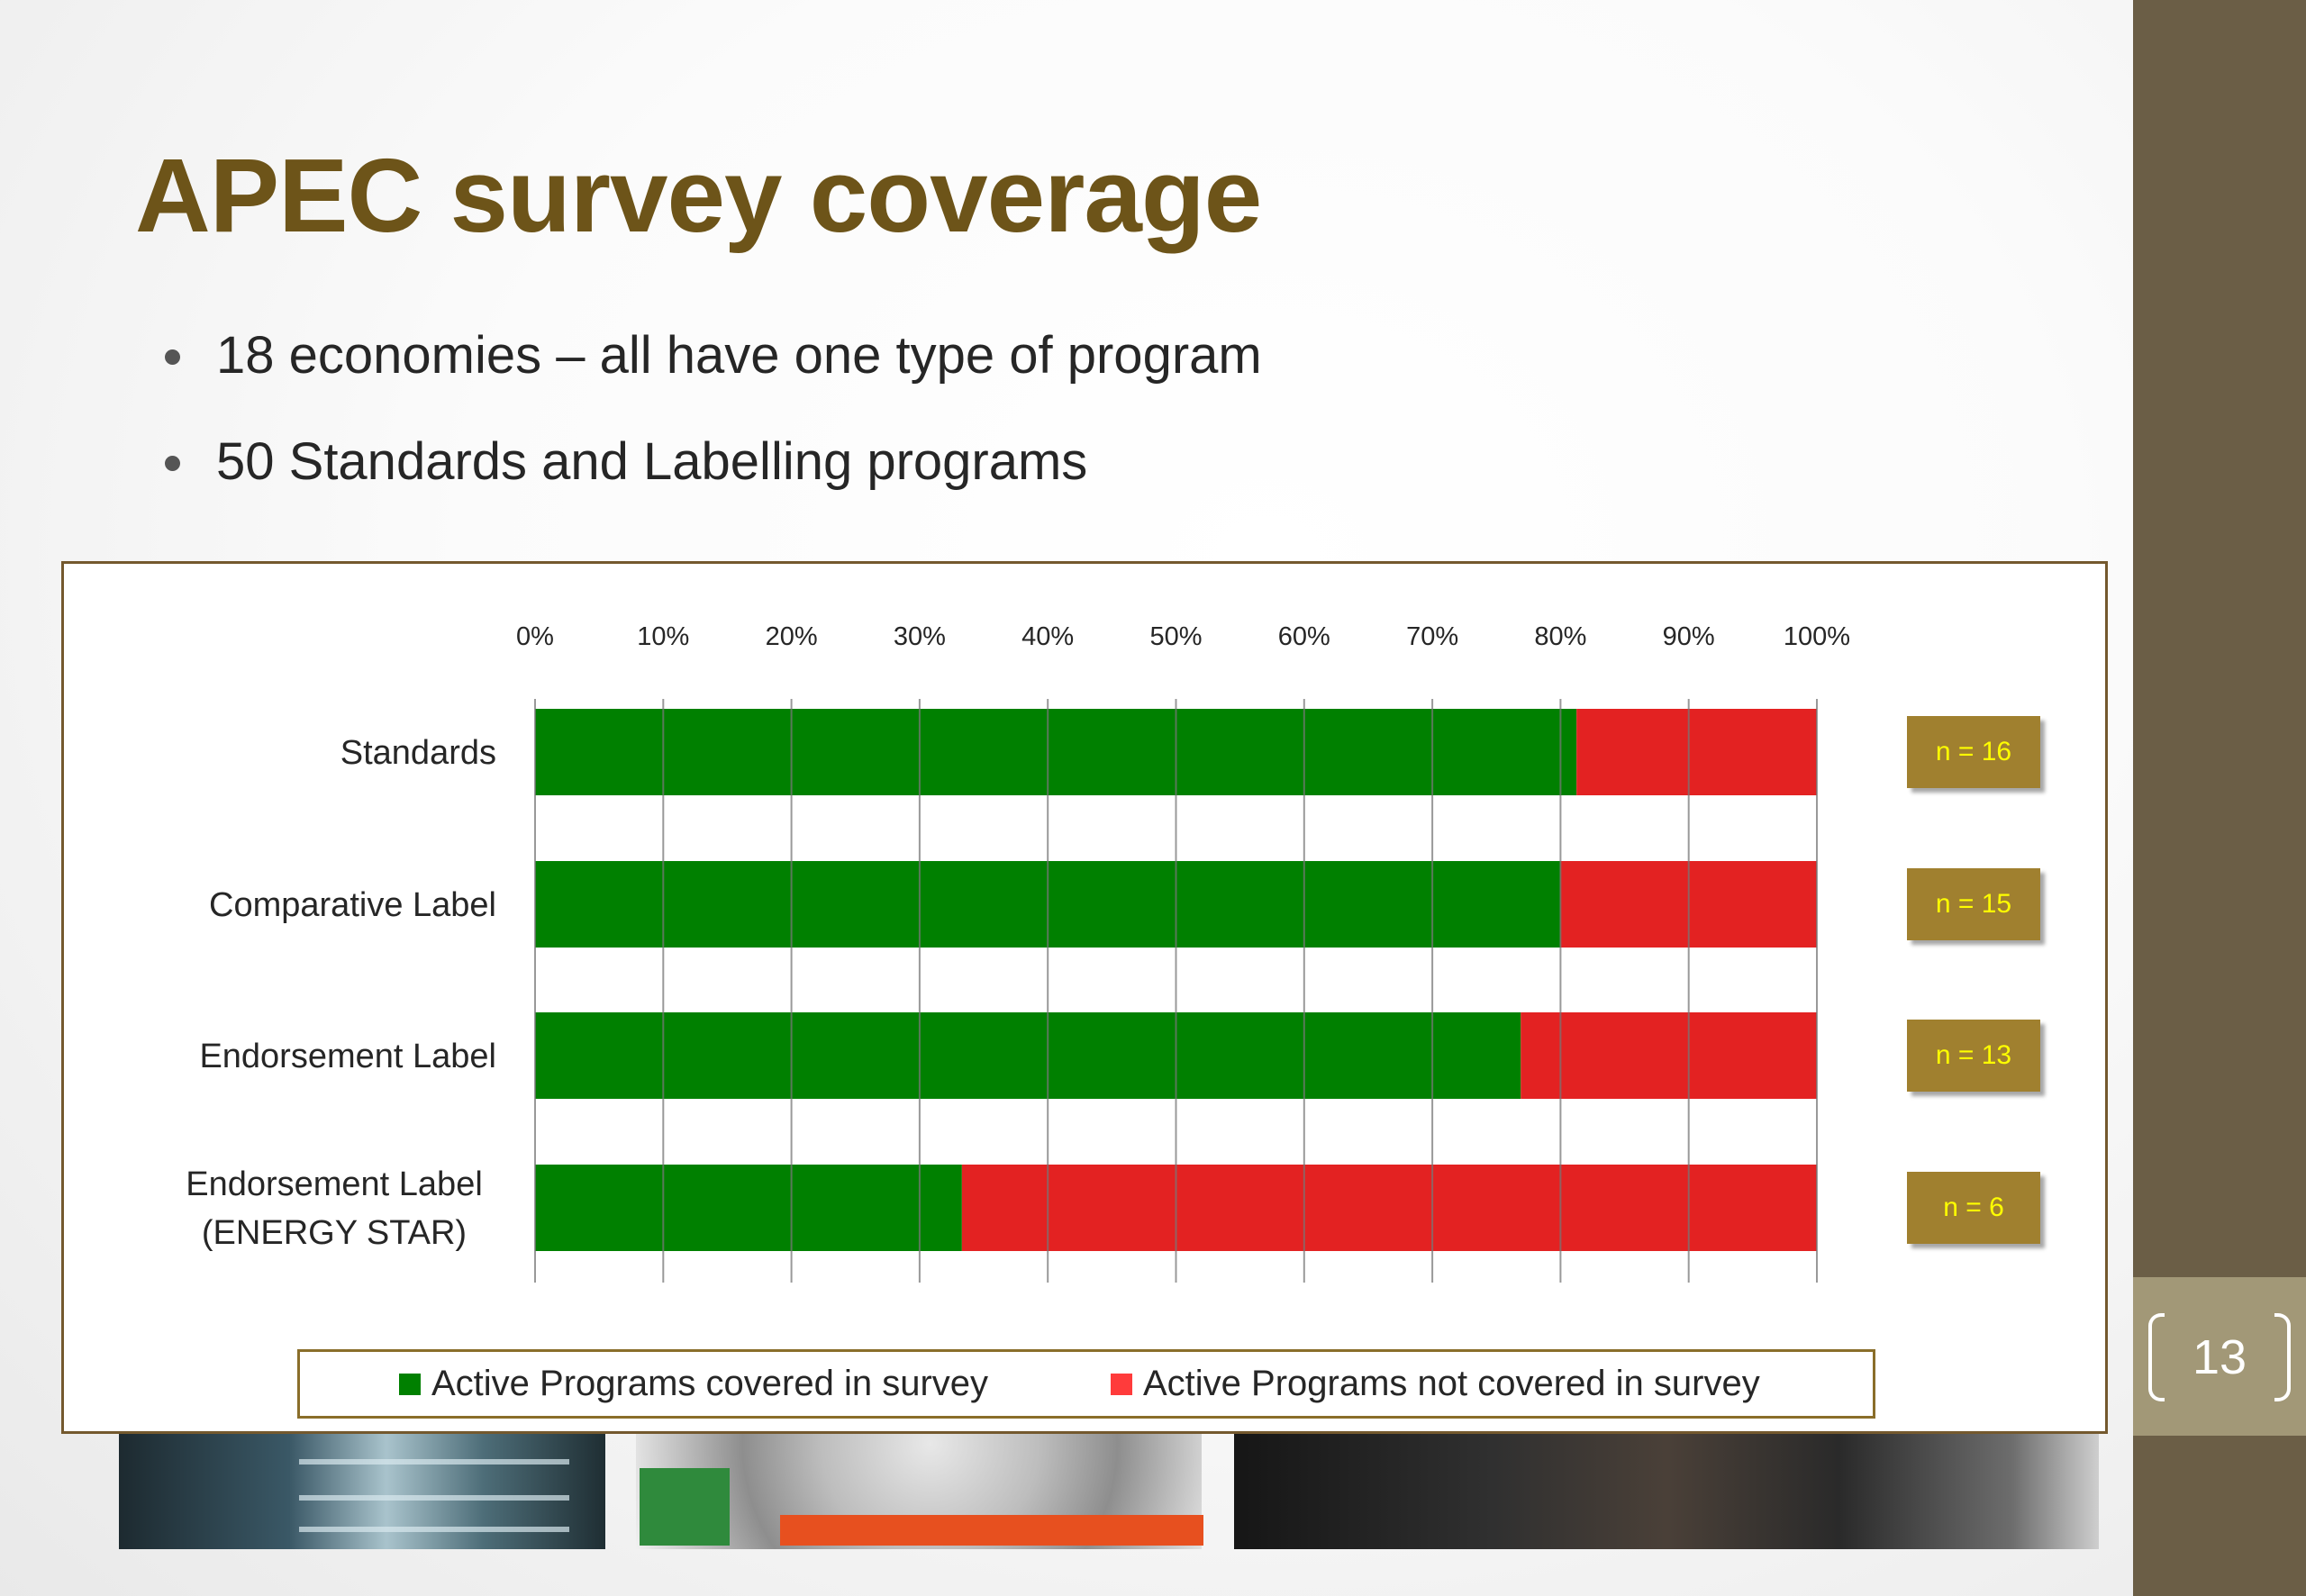  I want to click on legend-label-not-covered: Active Programs not covered in survey, so click(1451, 1383).